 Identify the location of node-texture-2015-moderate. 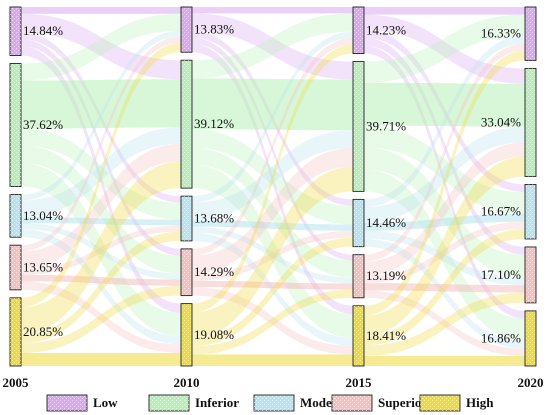
(358, 223).